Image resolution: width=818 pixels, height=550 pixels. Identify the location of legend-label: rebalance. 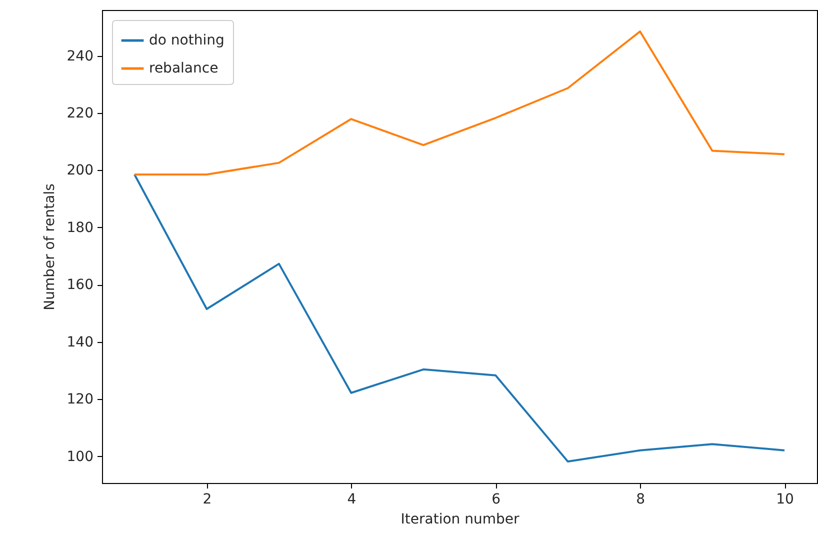
(183, 68).